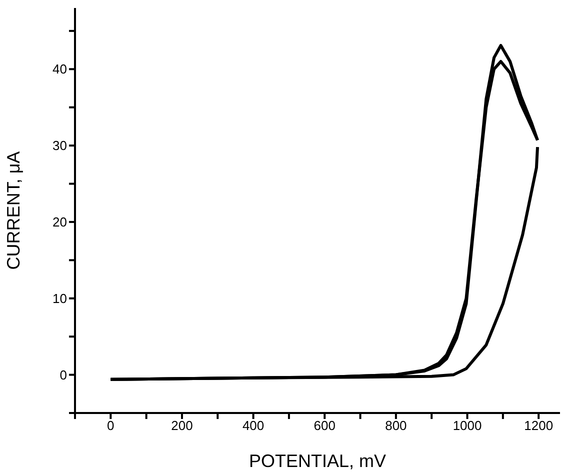 The width and height of the screenshot is (565, 475). I want to click on y-tick-label: 10, so click(59, 298).